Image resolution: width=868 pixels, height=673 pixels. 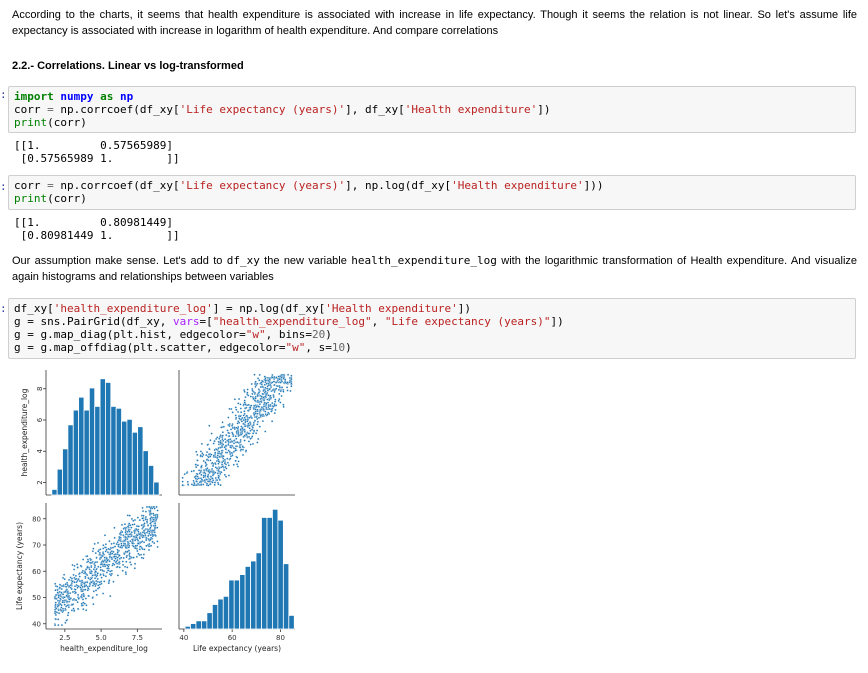 I want to click on code-token: corr, so click(x=27, y=185).